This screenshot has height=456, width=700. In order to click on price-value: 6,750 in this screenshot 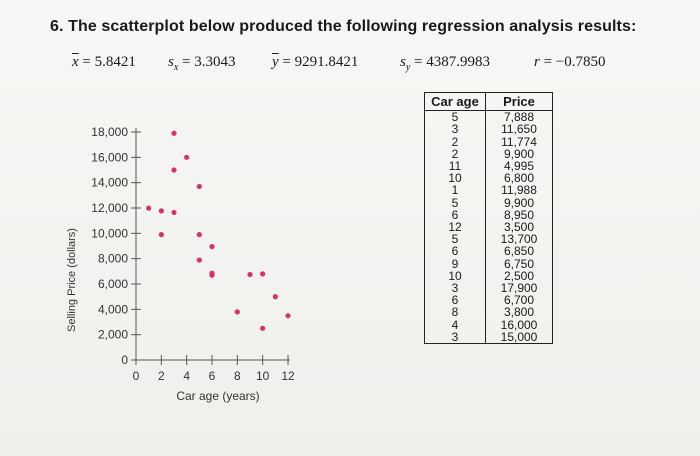, I will do `click(519, 263)`.